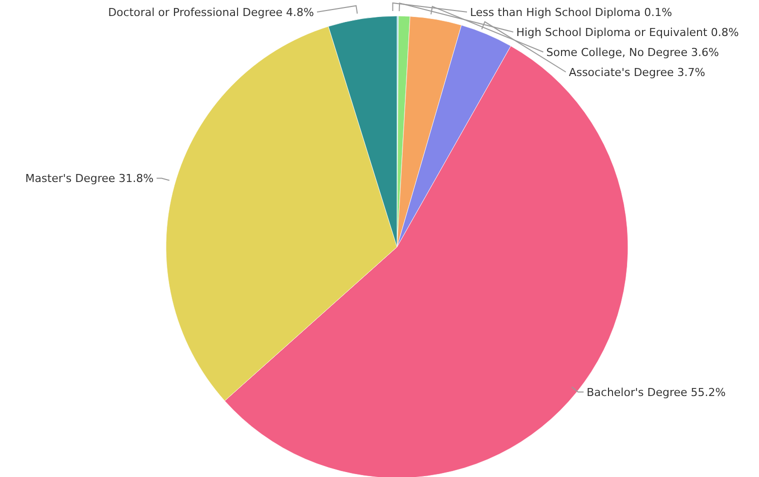  Describe the element at coordinates (627, 32) in the screenshot. I see `slice-label: High School Diploma or Equivalent 0.8%` at that location.